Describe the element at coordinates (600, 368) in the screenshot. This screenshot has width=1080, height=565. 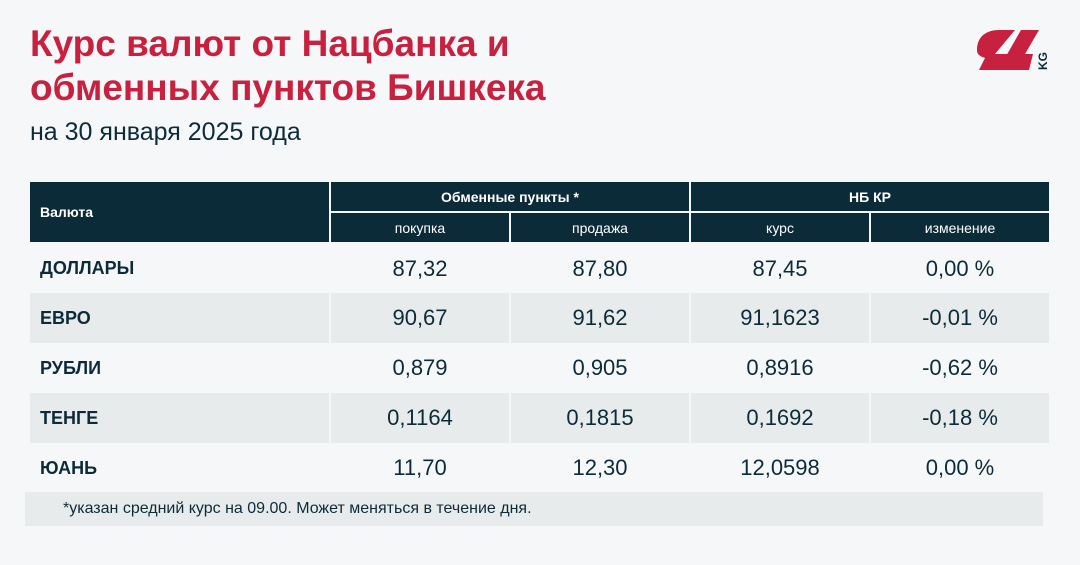
I see `cell-sell: 0,905` at that location.